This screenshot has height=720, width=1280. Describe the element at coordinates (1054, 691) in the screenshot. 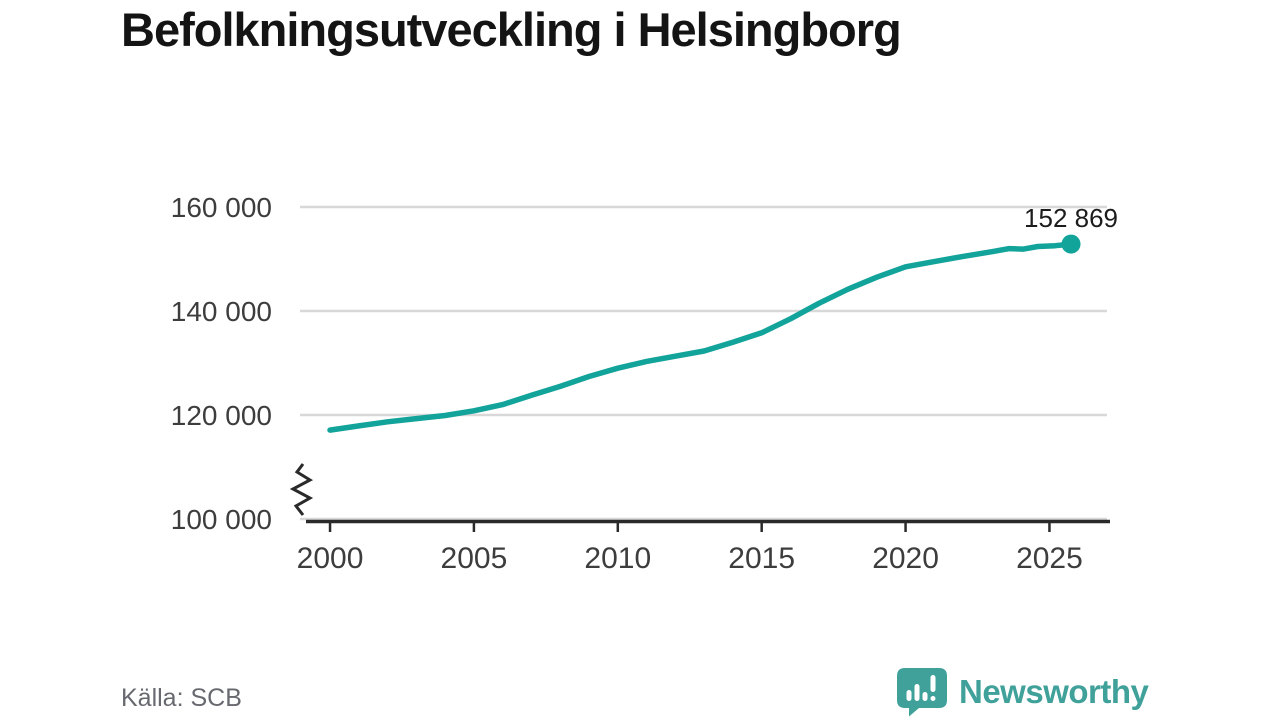

I see `brand-name: Newsworthy` at that location.